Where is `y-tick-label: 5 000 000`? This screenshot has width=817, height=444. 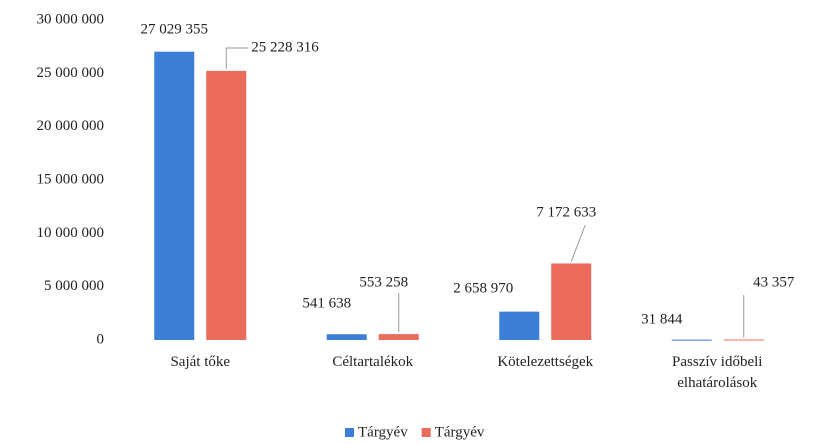
y-tick-label: 5 000 000 is located at coordinates (74, 286).